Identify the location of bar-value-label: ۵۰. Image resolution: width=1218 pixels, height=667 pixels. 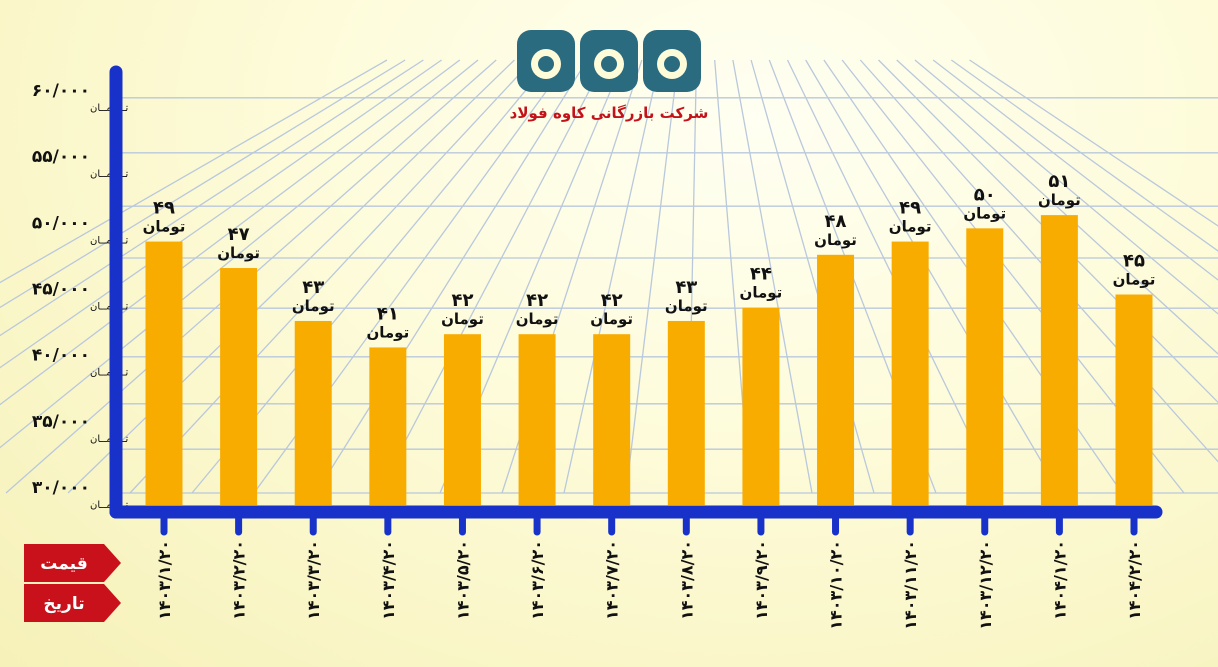
(985, 194).